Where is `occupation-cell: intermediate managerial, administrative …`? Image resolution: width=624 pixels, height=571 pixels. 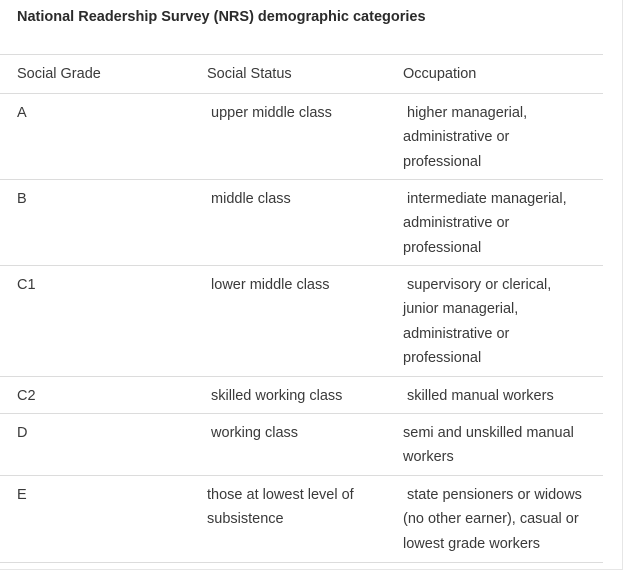
occupation-cell: intermediate managerial, administrative … is located at coordinates (485, 223).